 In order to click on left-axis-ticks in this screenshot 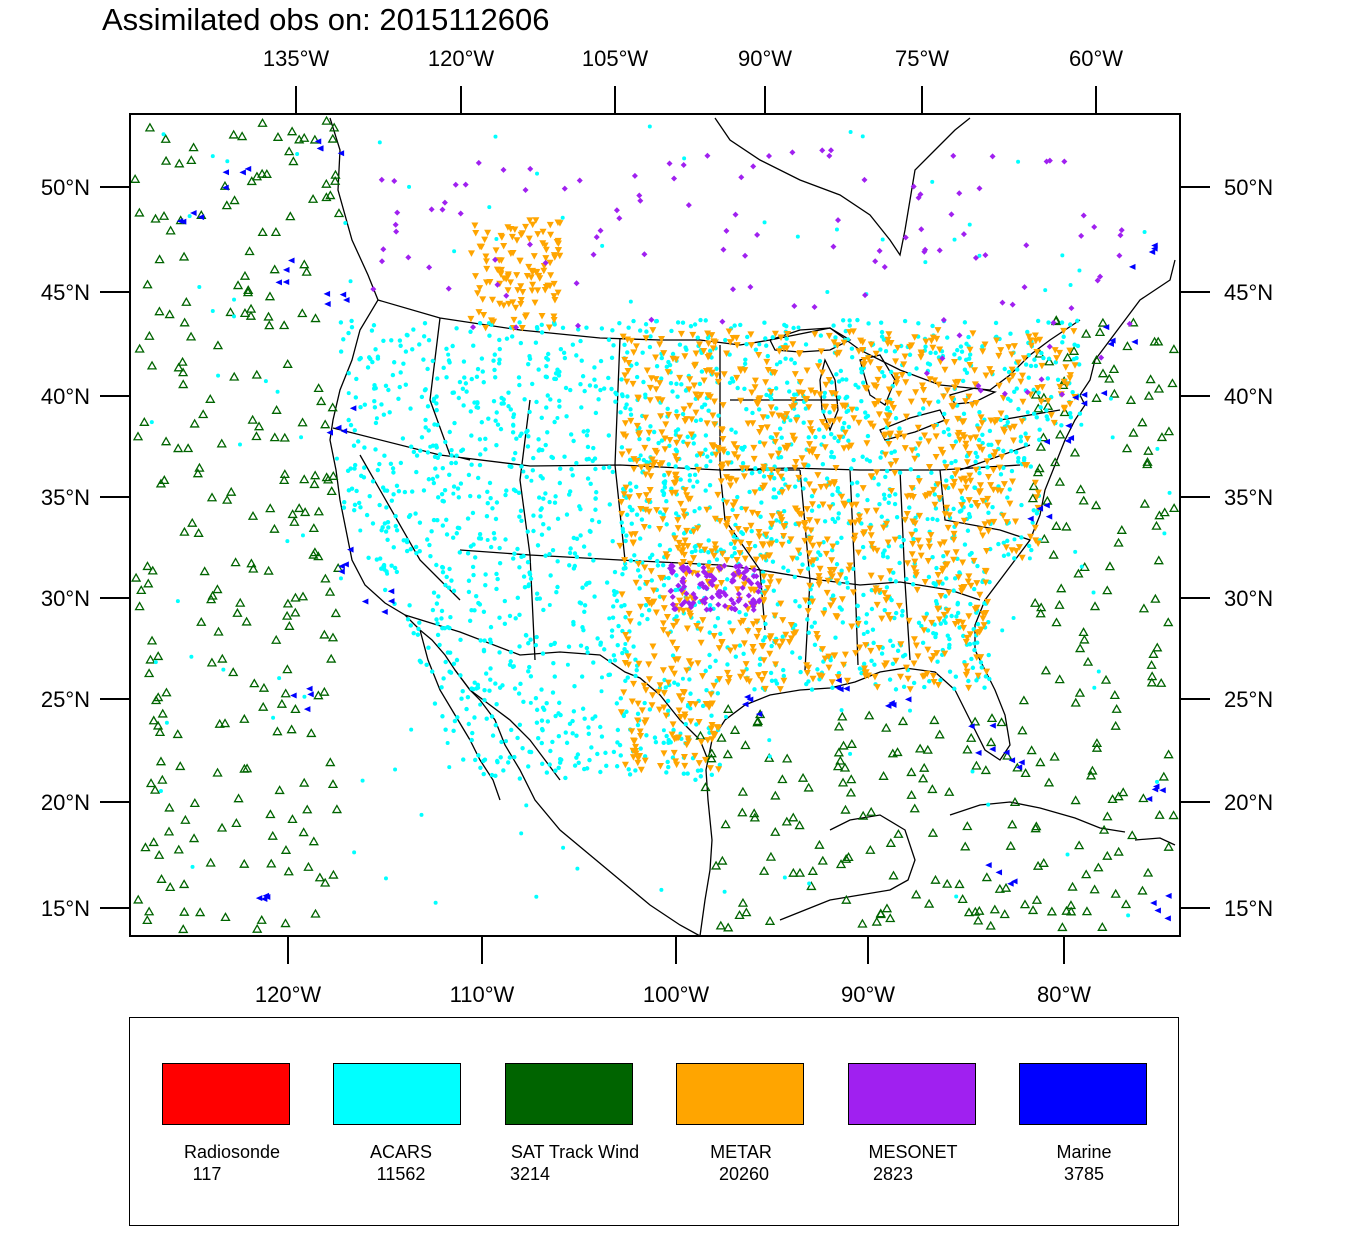, I will do `click(115, 547)`.